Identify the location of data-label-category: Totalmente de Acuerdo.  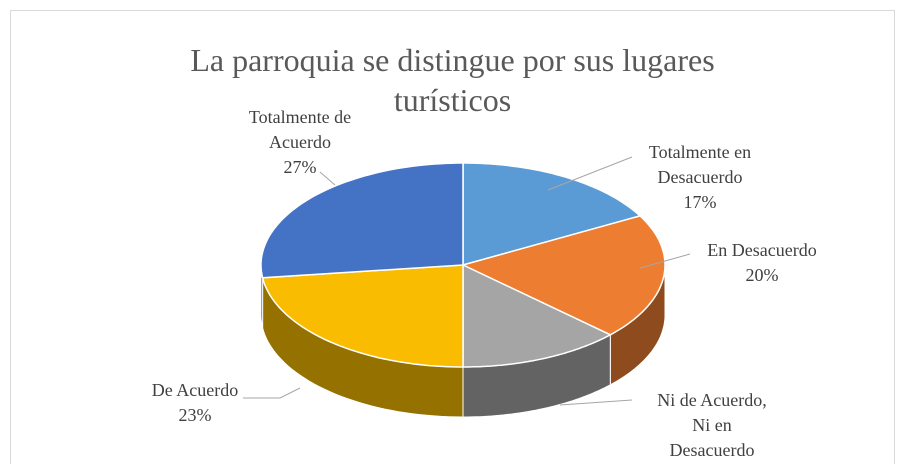
(300, 129).